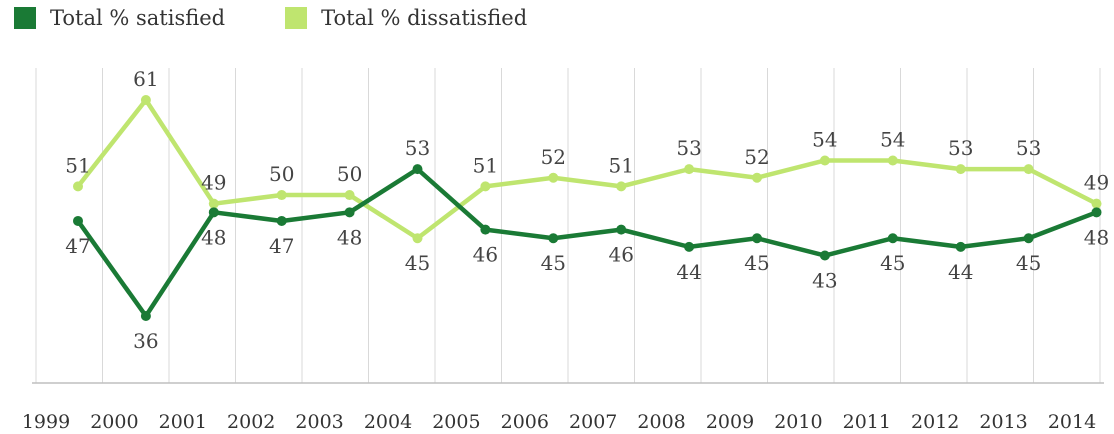 The height and width of the screenshot is (434, 1114). What do you see at coordinates (46, 422) in the screenshot?
I see `x-tick-label: 1999` at bounding box center [46, 422].